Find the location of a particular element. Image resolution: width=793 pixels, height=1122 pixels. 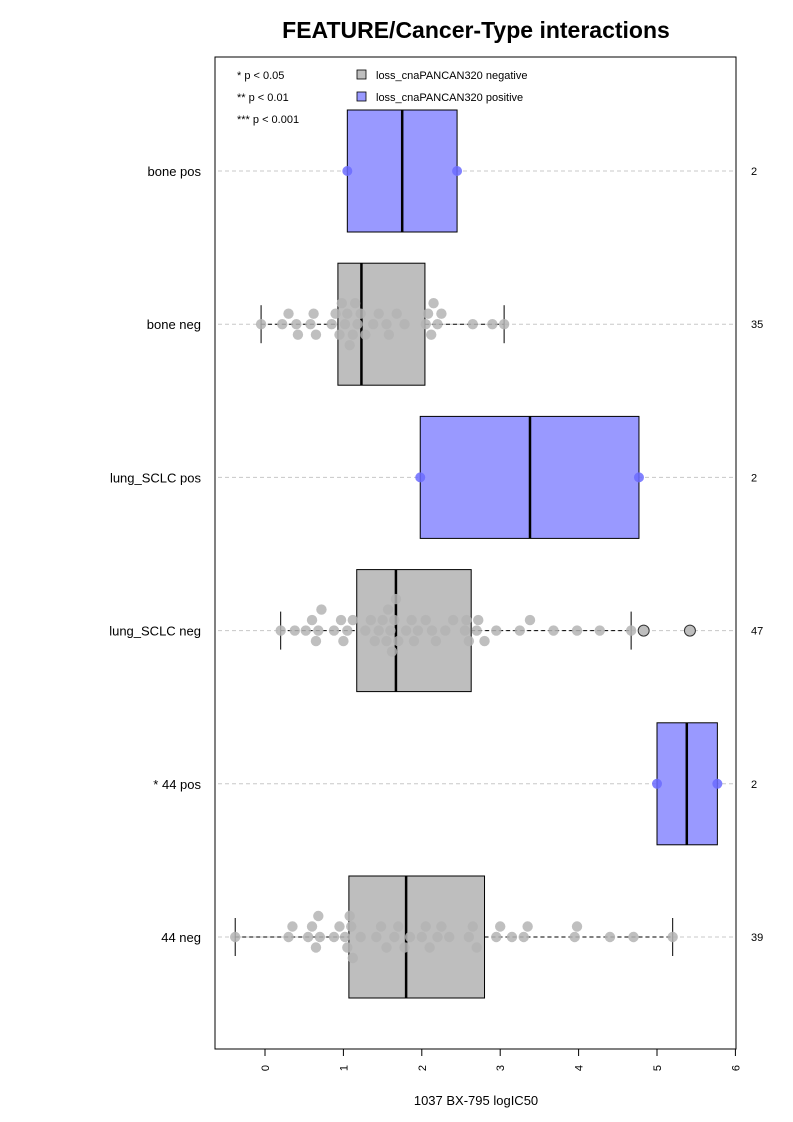

chart-title: FEATURE/Cancer-Type interactions is located at coordinates (476, 30).